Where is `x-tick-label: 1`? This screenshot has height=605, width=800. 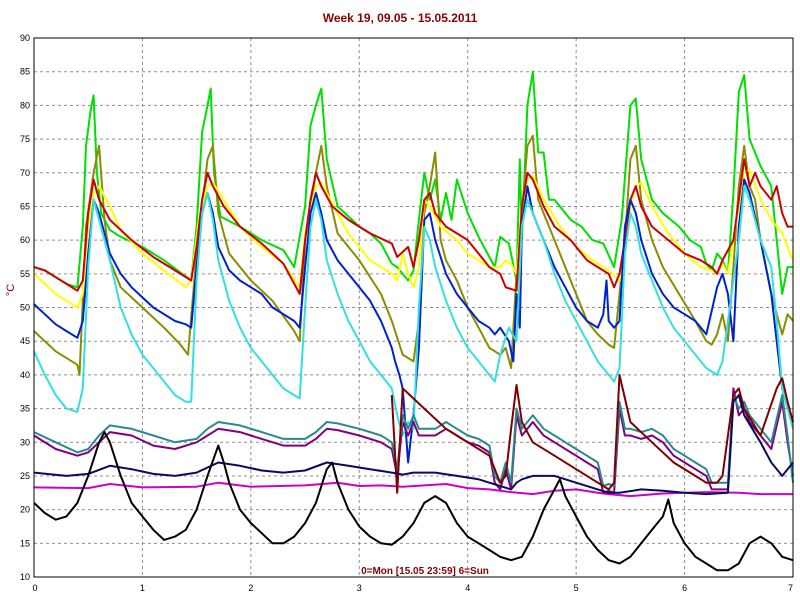
x-tick-label: 1 is located at coordinates (142, 588).